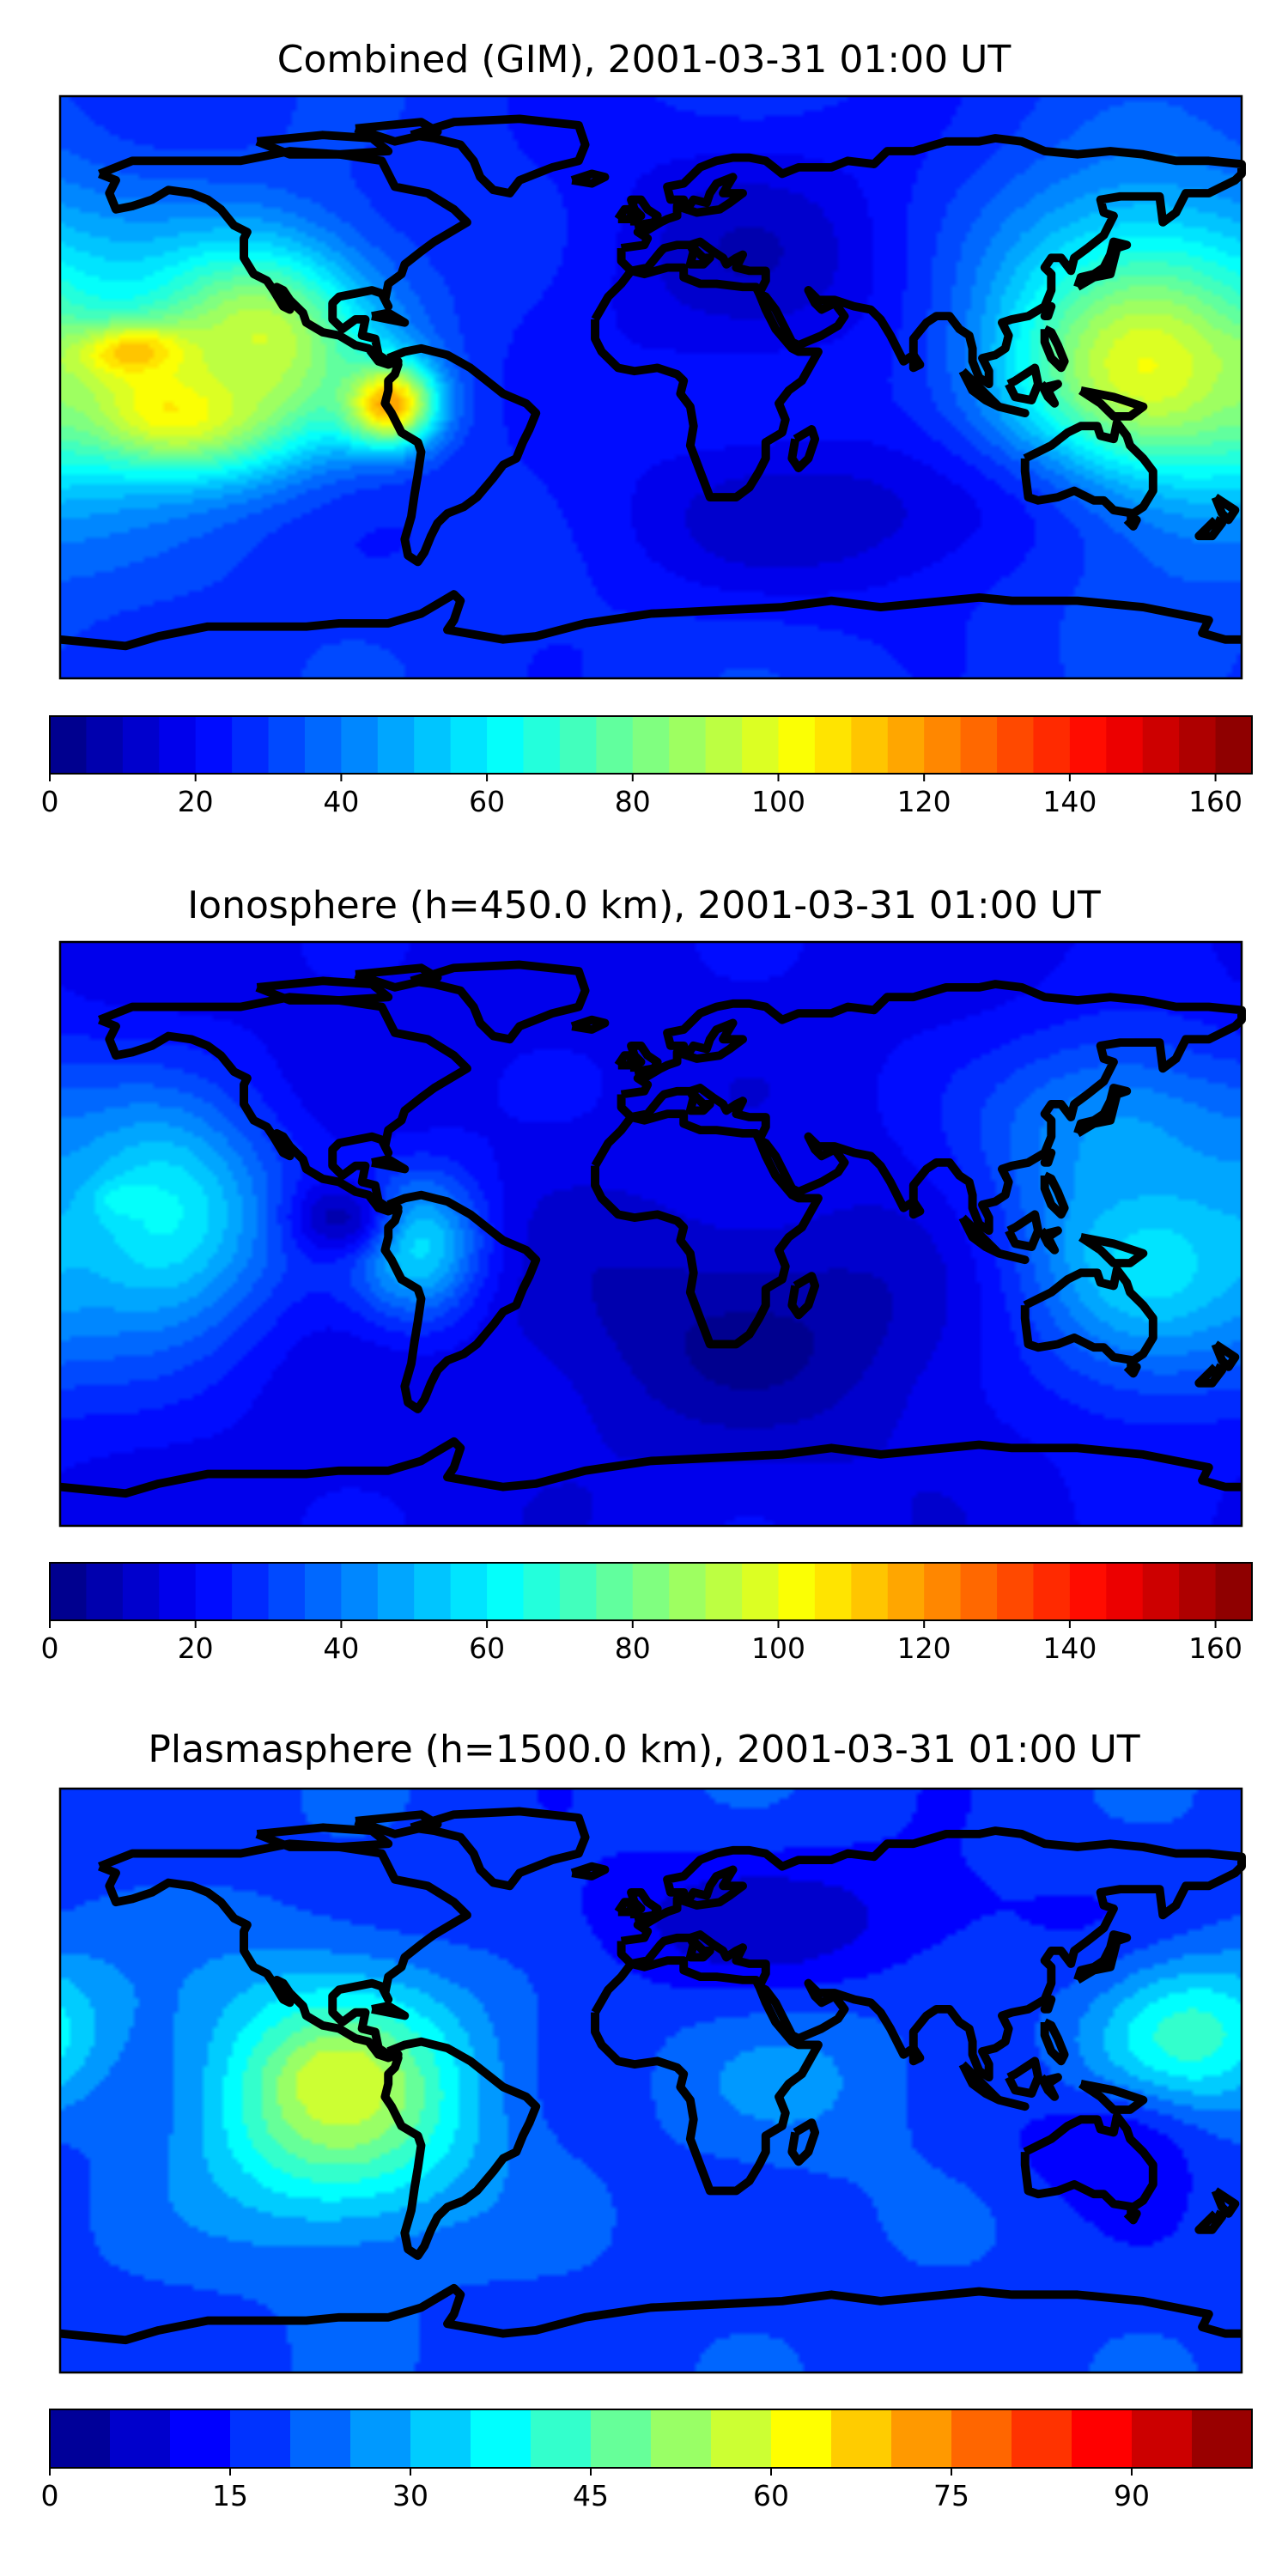 This screenshot has width=1288, height=2576. What do you see at coordinates (951, 2495) in the screenshot?
I see `colorbar-tick-label: 75` at bounding box center [951, 2495].